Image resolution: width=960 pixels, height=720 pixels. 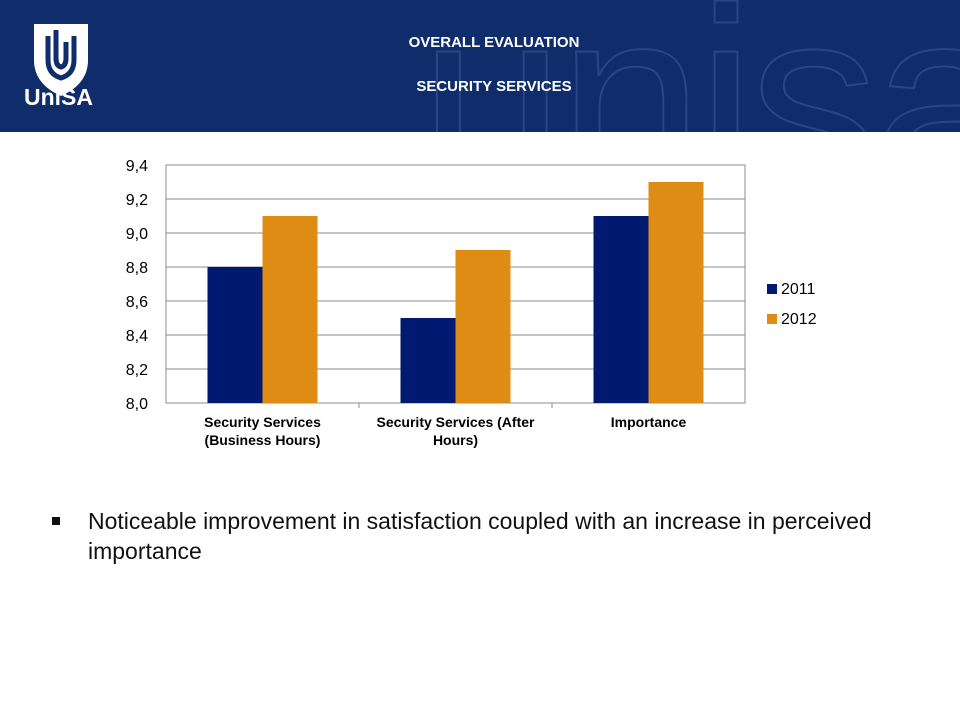 What do you see at coordinates (137, 336) in the screenshot?
I see `y-tick-label: 8,4` at bounding box center [137, 336].